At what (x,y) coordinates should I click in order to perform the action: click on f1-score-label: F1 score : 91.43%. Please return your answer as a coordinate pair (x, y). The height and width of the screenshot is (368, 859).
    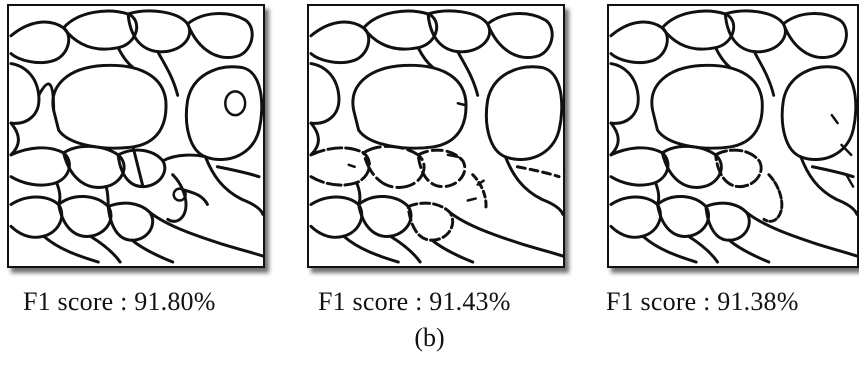
    Looking at the image, I should click on (414, 301).